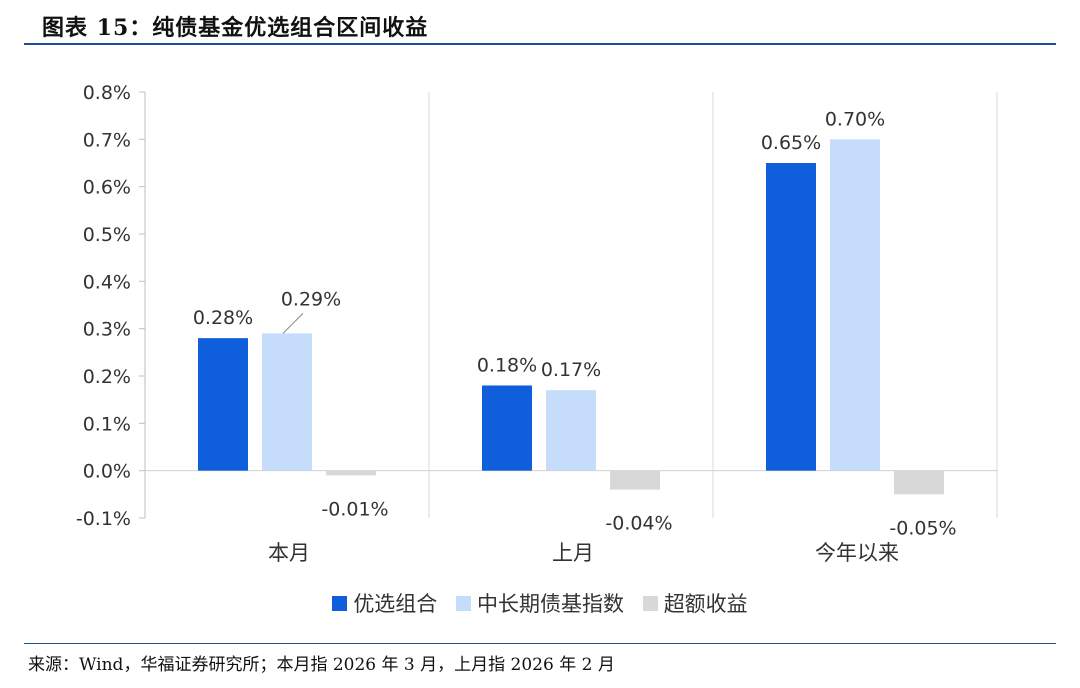  Describe the element at coordinates (107, 140) in the screenshot. I see `y-tick-label-8: 0.7%` at that location.